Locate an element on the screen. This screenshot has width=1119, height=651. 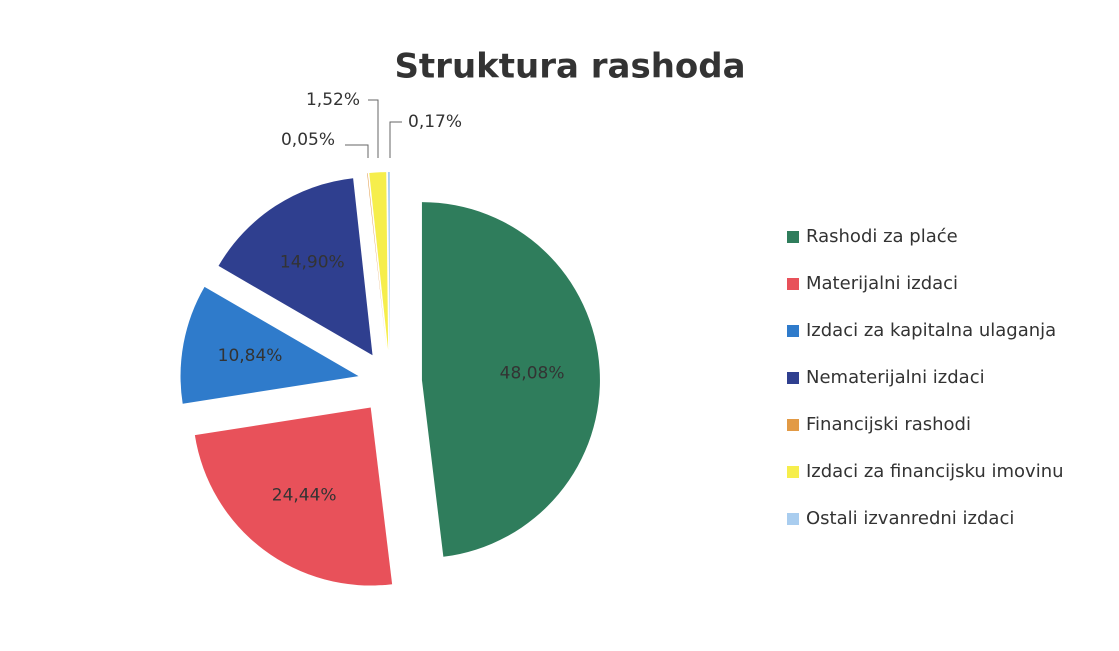
legend-label: Izdaci za kapitalna ulaganja is located at coordinates (931, 330).